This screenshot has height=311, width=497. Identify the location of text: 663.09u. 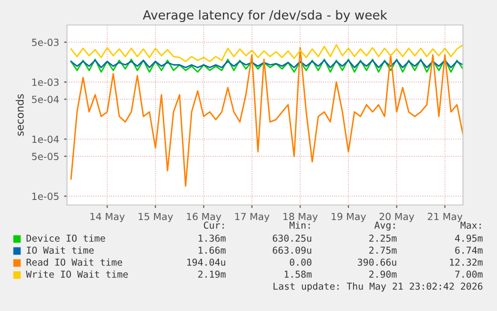
(292, 250).